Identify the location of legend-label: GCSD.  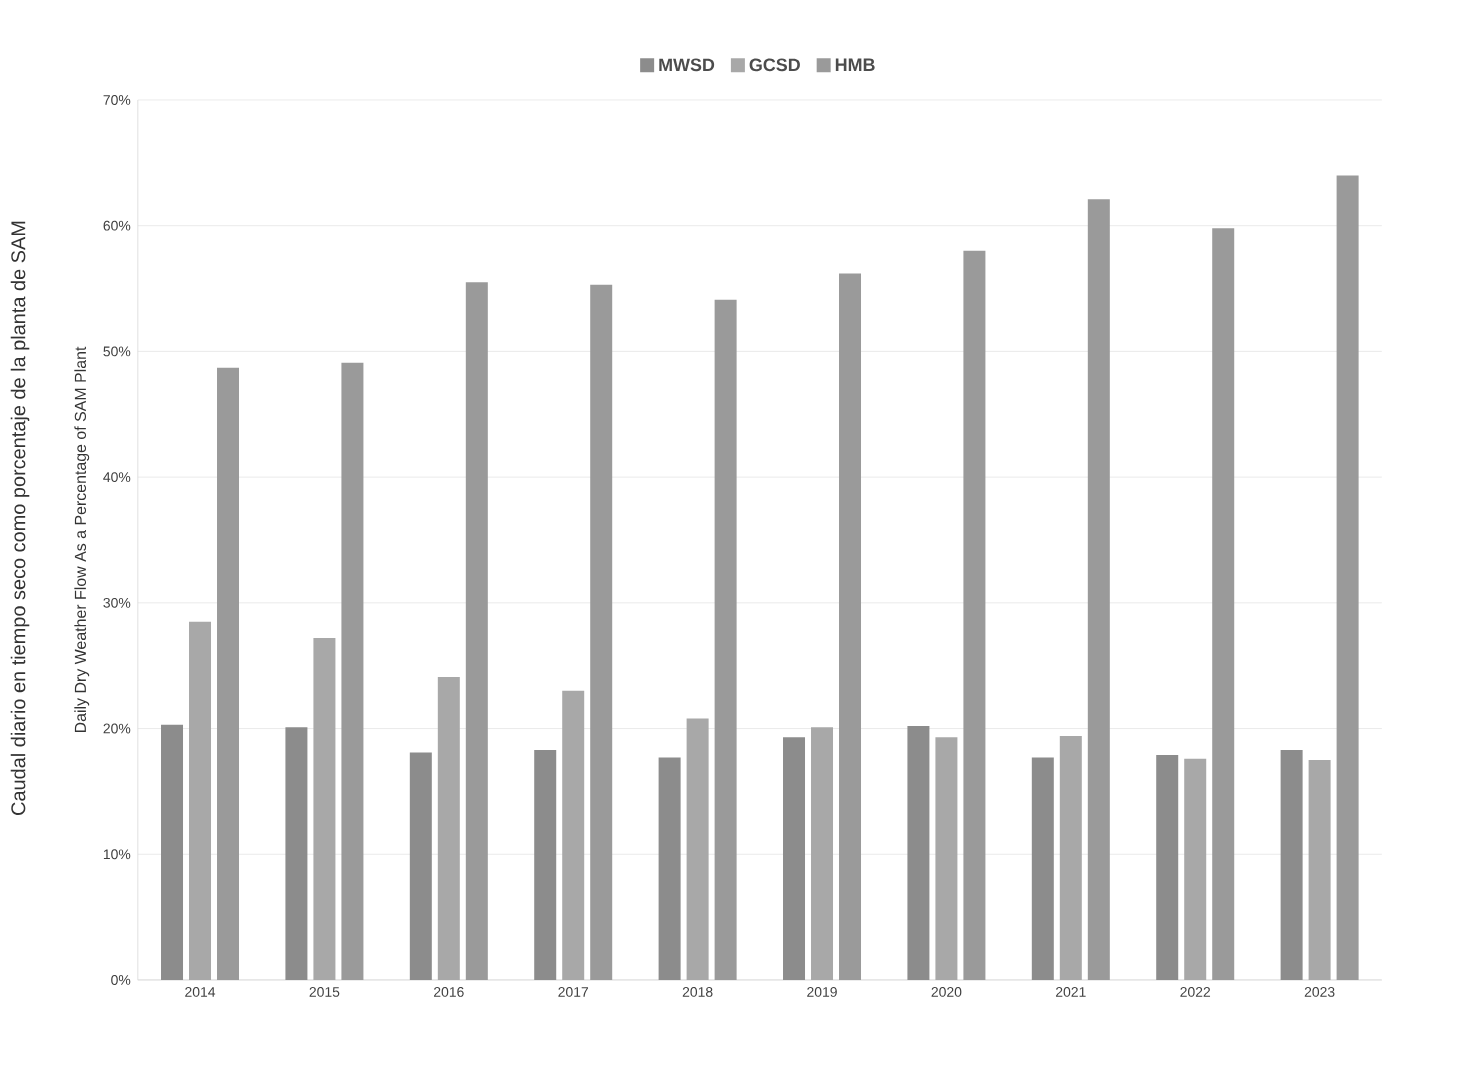
(774, 65).